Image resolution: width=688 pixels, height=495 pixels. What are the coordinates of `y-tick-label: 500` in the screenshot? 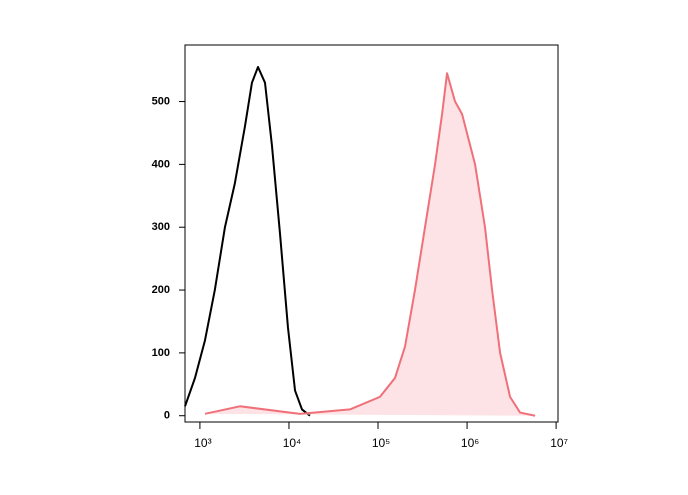 It's located at (161, 101).